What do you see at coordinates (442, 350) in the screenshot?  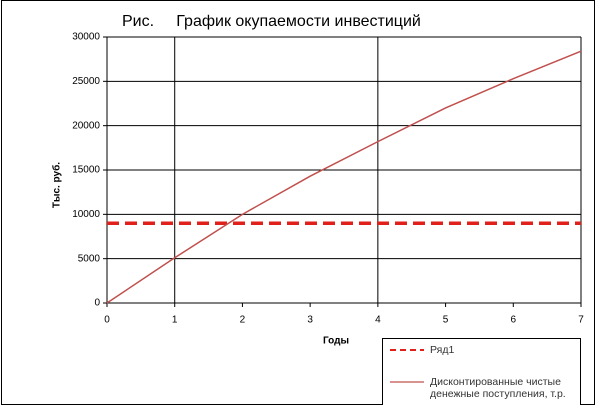 I see `legend-label: Ряд1` at bounding box center [442, 350].